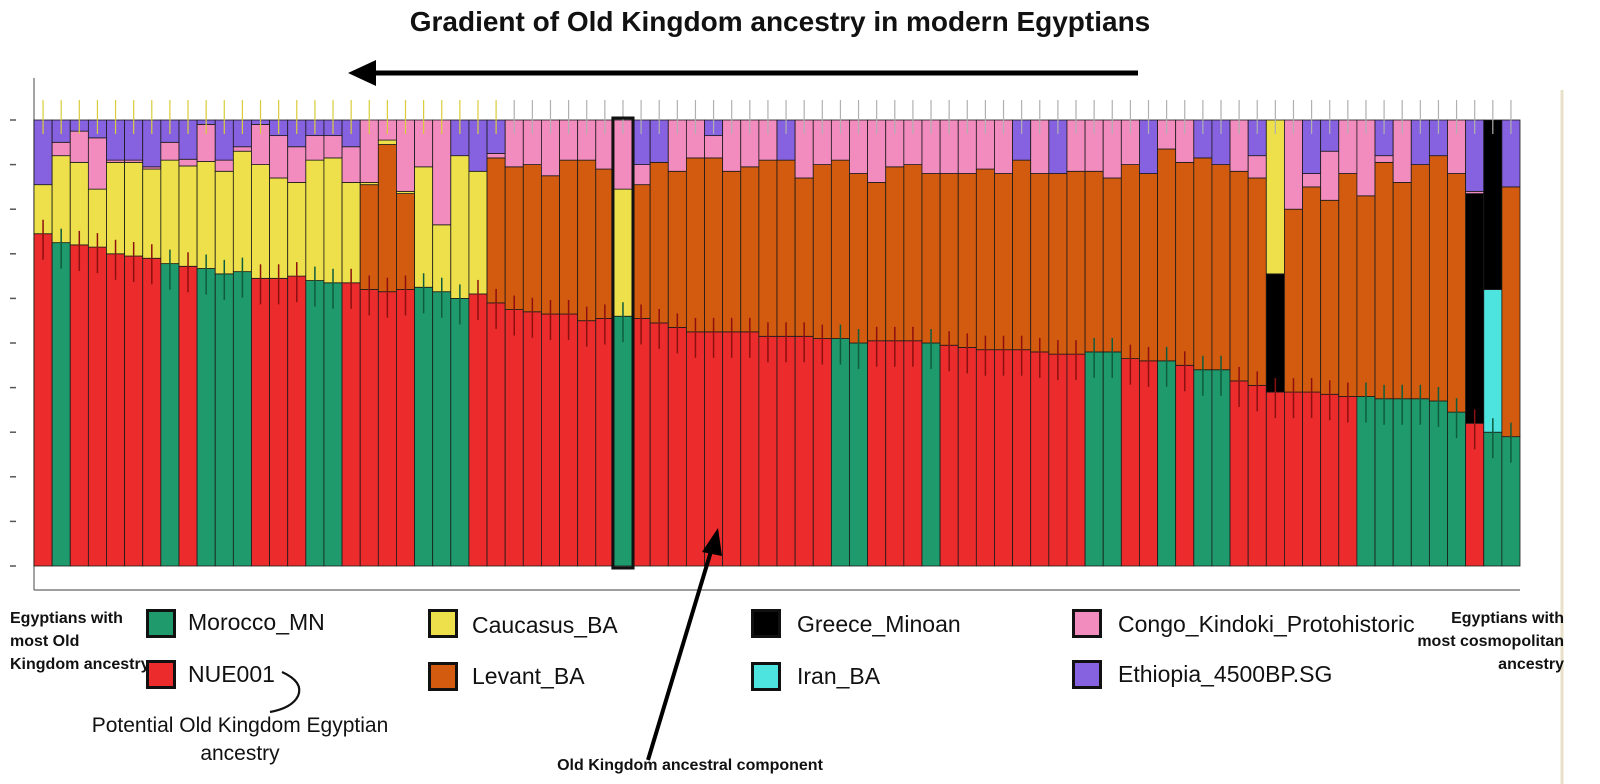  What do you see at coordinates (766, 676) in the screenshot?
I see `legend-swatch-iran` at bounding box center [766, 676].